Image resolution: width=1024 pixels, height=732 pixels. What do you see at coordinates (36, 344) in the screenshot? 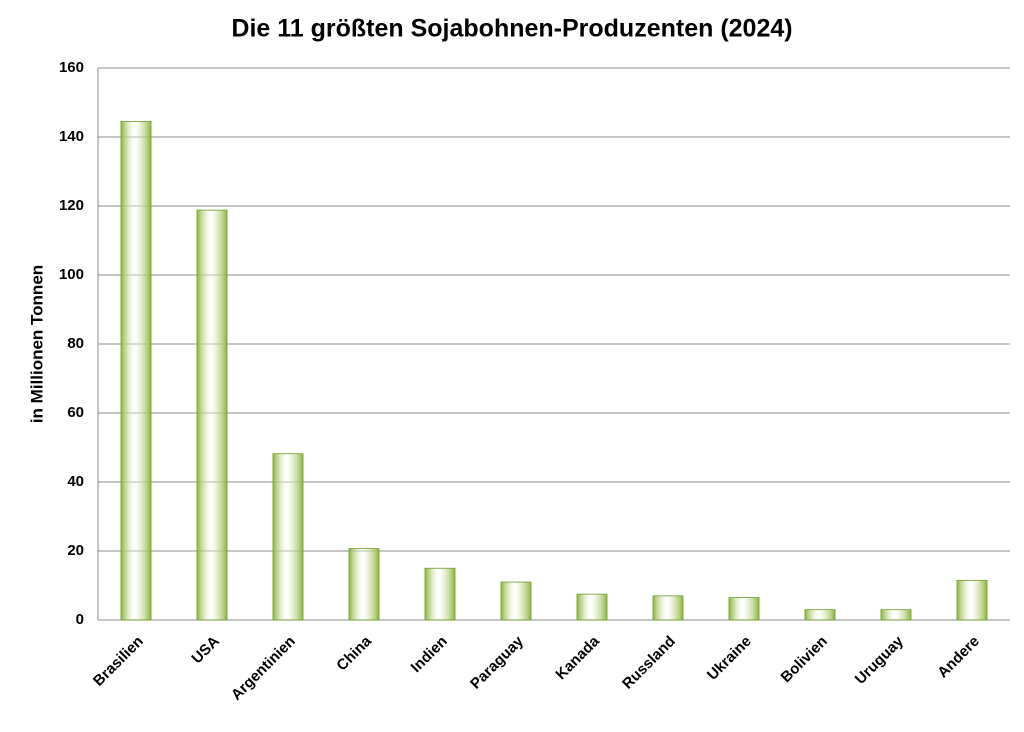
I see `y-axis-label: in Millionen Tonnen` at bounding box center [36, 344].